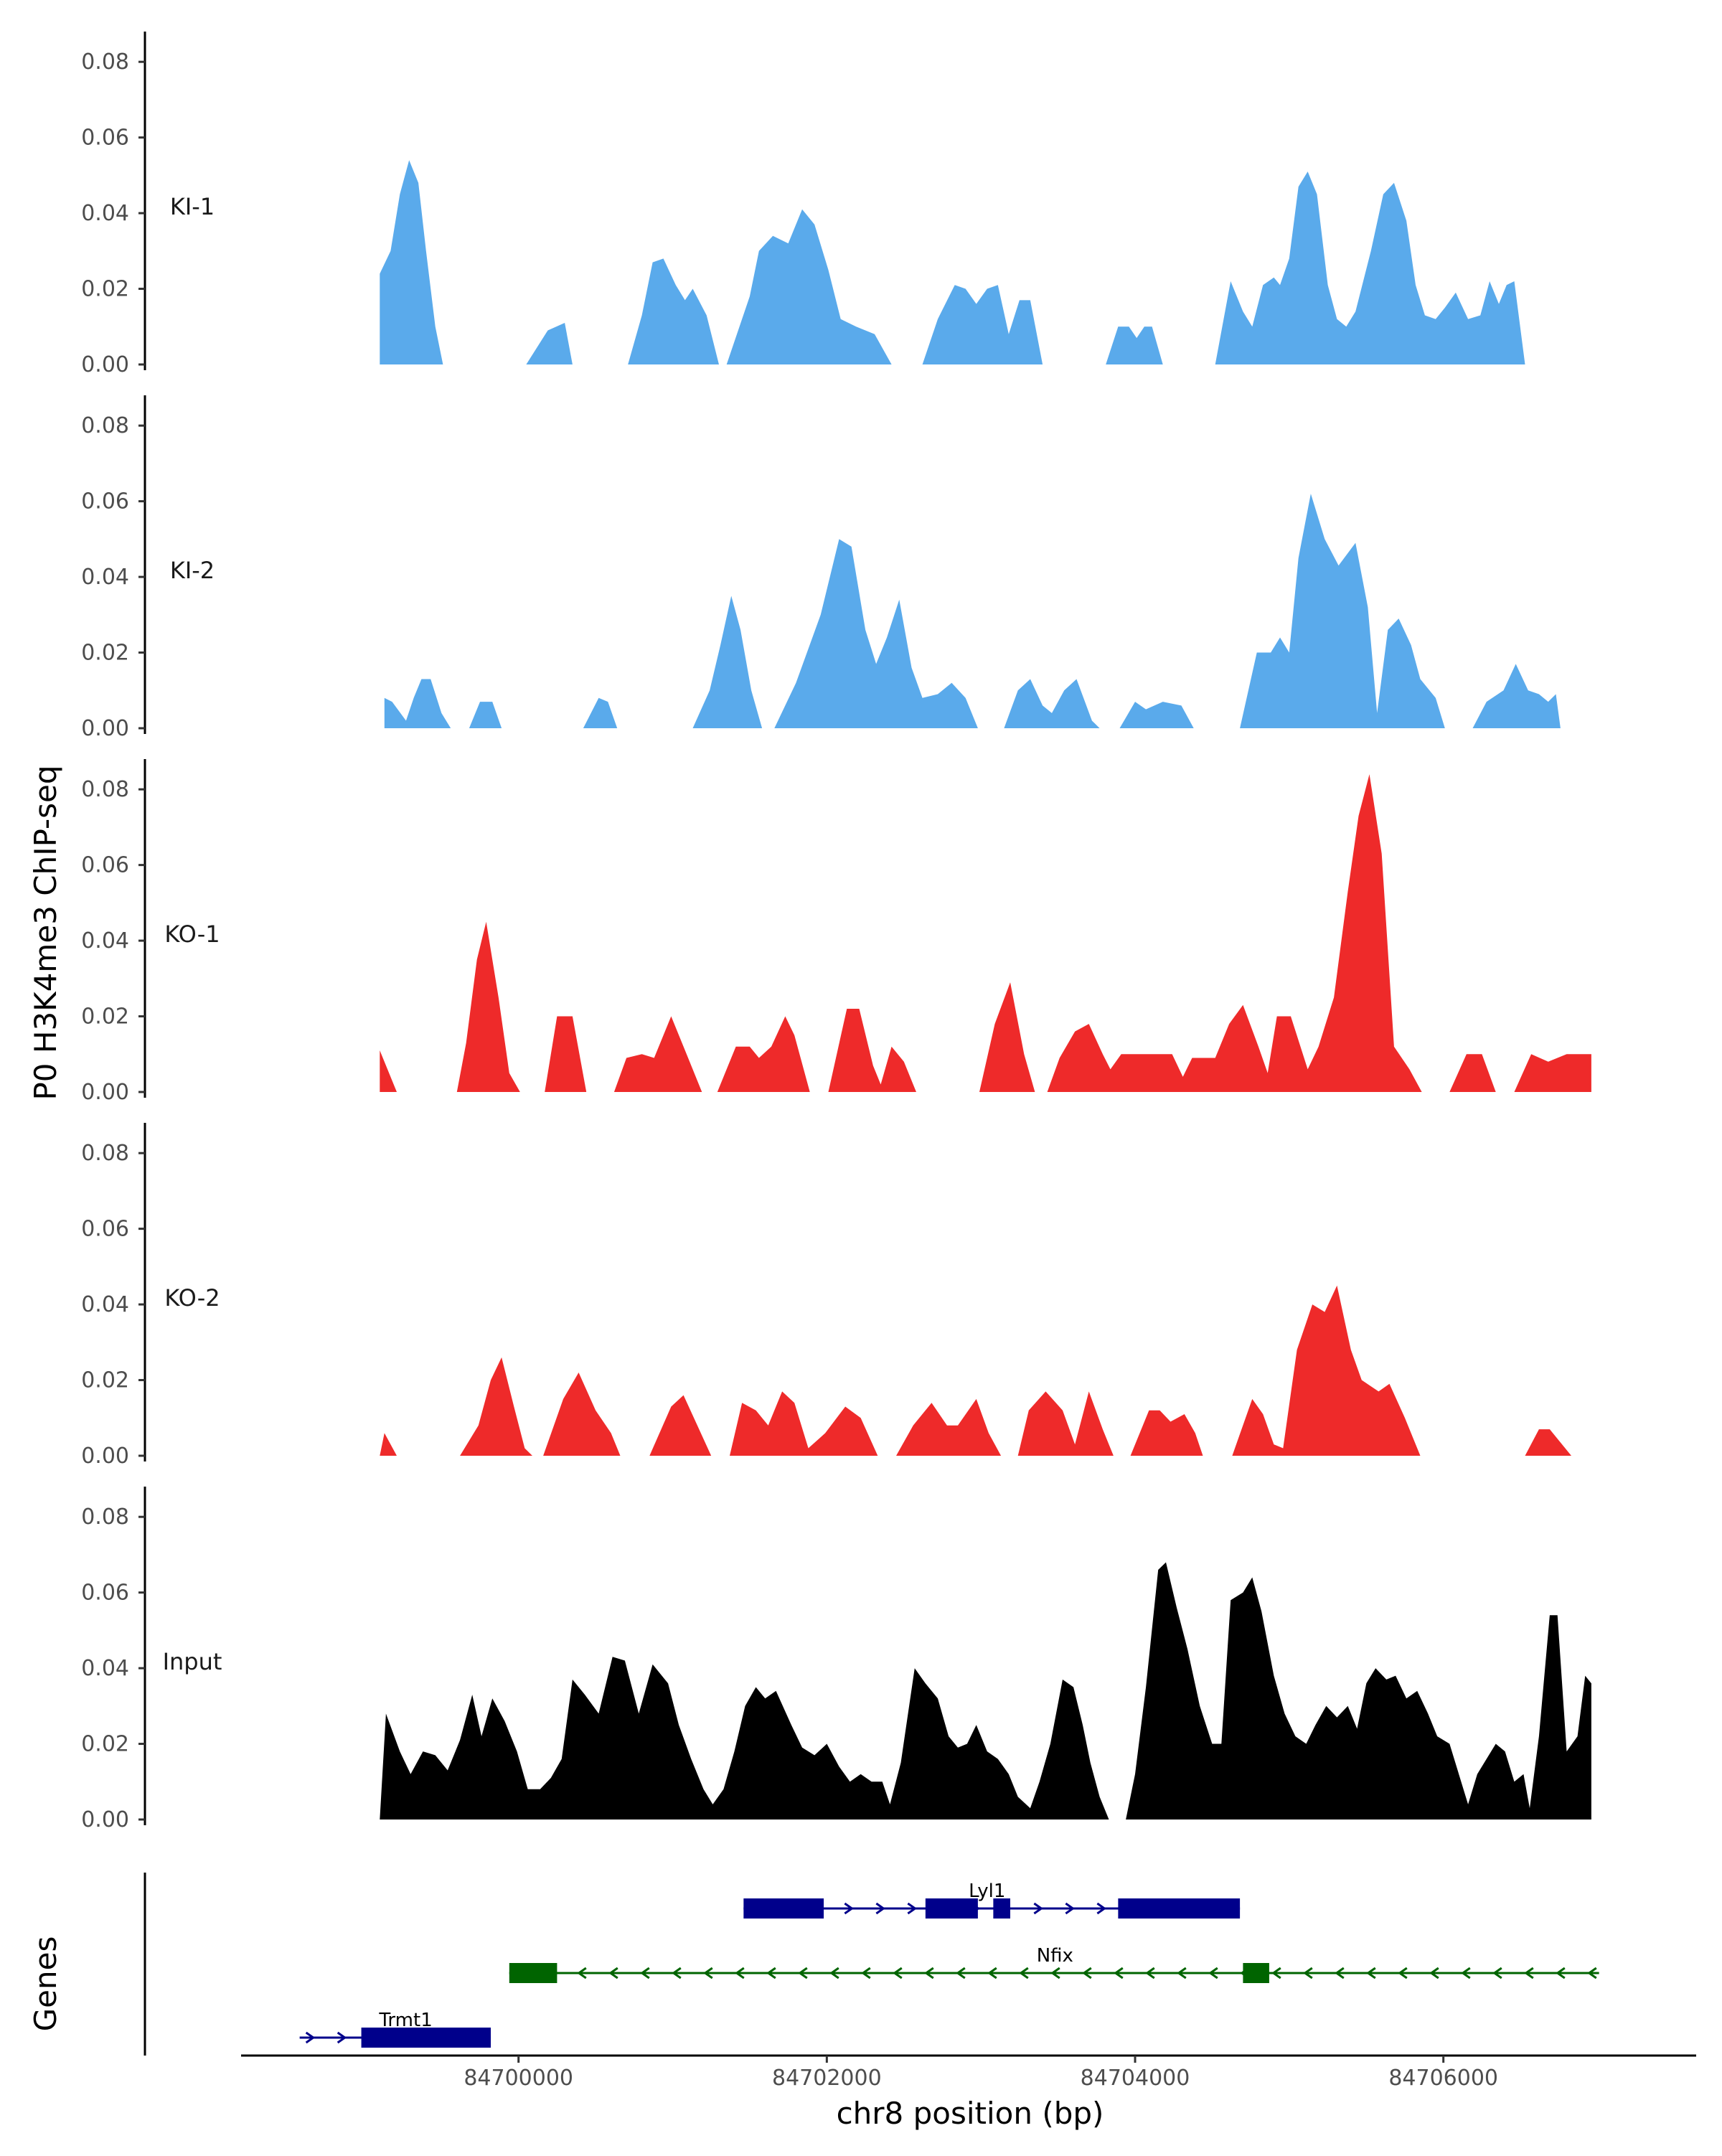  I want to click on gene-name-lyl1: Lyl1, so click(987, 1891).